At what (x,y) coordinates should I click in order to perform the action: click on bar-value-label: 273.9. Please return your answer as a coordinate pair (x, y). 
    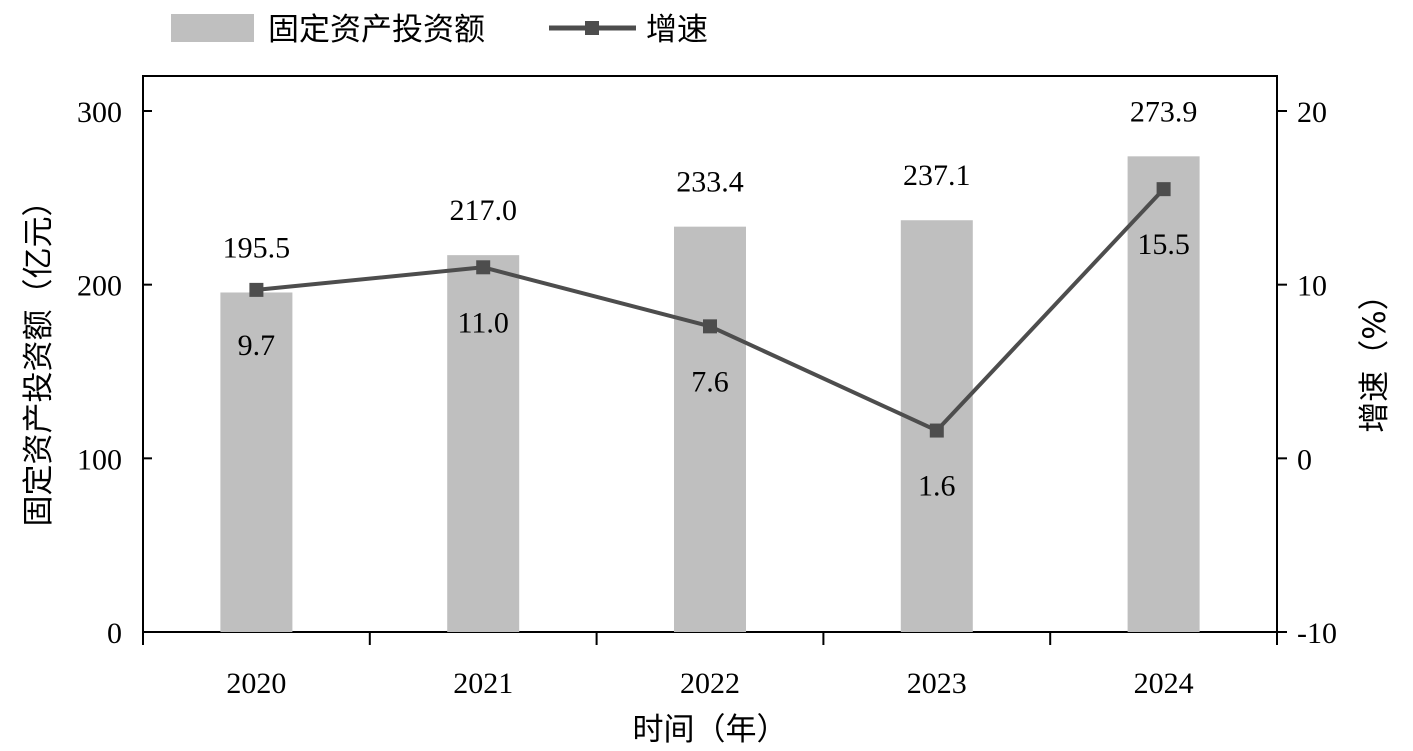
    Looking at the image, I should click on (1164, 111).